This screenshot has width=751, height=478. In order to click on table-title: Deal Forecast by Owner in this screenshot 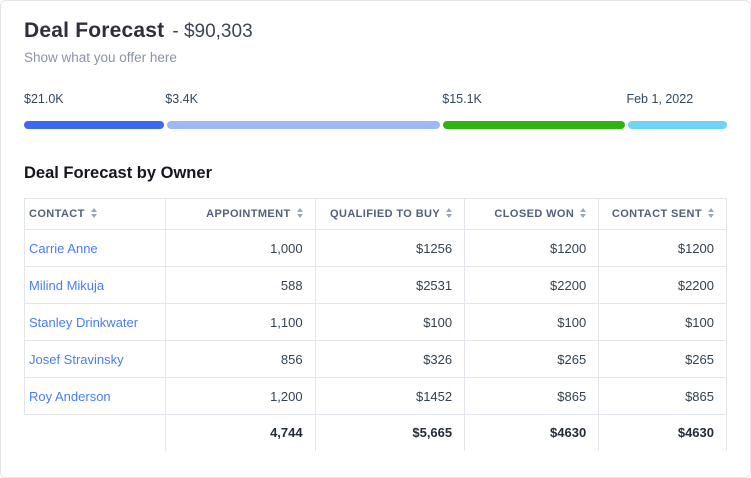, I will do `click(118, 173)`.